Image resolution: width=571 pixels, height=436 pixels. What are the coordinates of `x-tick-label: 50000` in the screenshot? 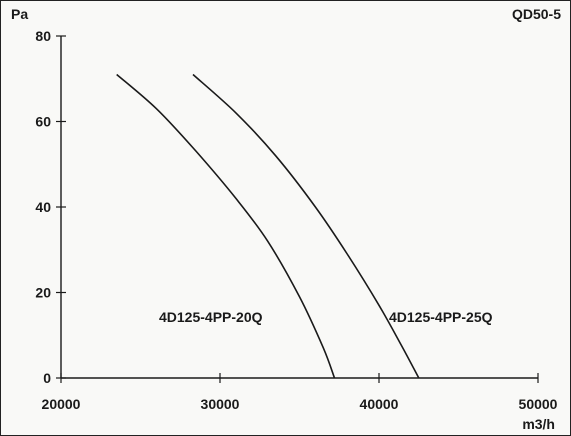 It's located at (538, 404).